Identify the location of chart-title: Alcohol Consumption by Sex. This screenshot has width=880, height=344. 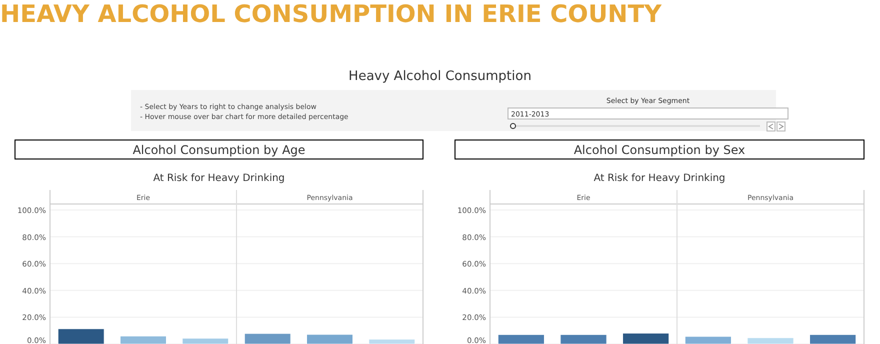
(660, 150).